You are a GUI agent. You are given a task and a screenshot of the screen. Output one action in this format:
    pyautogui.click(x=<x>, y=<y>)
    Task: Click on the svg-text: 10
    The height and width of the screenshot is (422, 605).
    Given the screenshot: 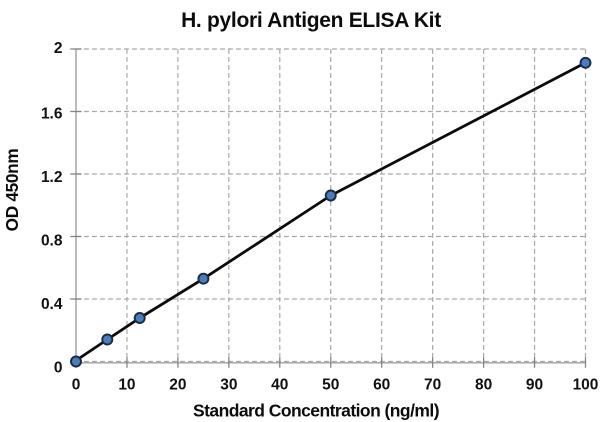 What is the action you would take?
    pyautogui.click(x=126, y=385)
    